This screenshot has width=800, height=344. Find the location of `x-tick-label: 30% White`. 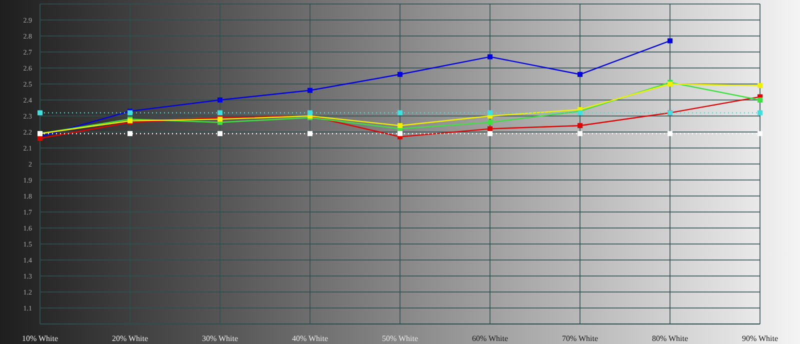

x-tick-label: 30% White is located at coordinates (220, 338).